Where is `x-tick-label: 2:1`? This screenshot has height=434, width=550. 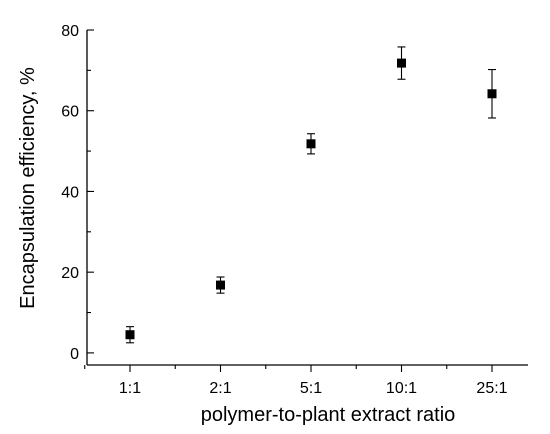
x-tick-label: 2:1 is located at coordinates (220, 388).